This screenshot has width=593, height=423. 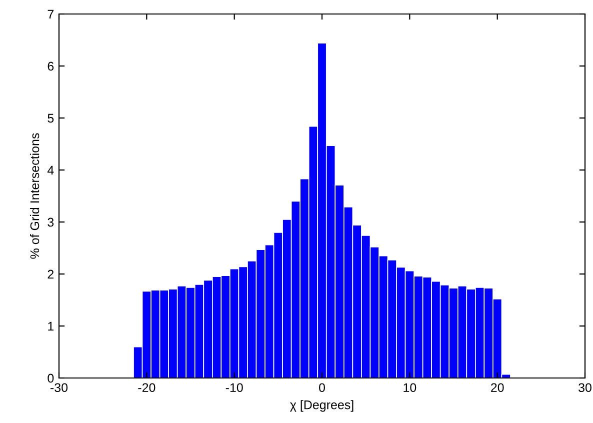 I want to click on x-tick-label: -20, so click(x=147, y=387).